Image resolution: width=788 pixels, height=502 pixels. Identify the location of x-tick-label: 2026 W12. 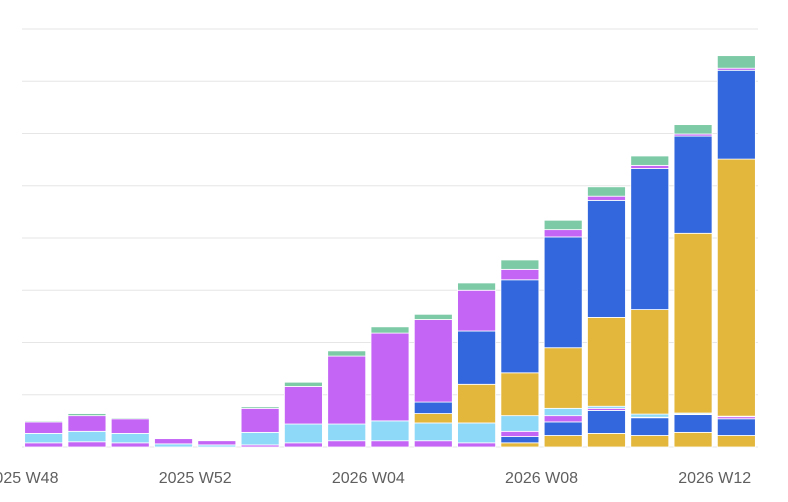
(714, 478).